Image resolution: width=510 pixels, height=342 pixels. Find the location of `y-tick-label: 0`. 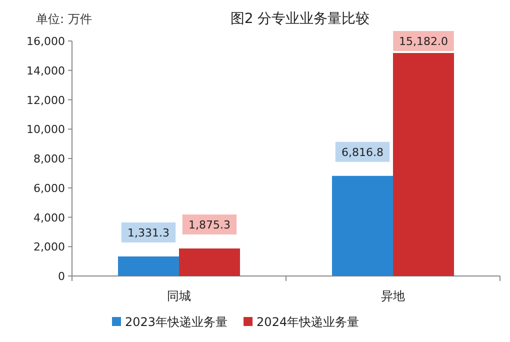

y-tick-label: 0 is located at coordinates (61, 276).